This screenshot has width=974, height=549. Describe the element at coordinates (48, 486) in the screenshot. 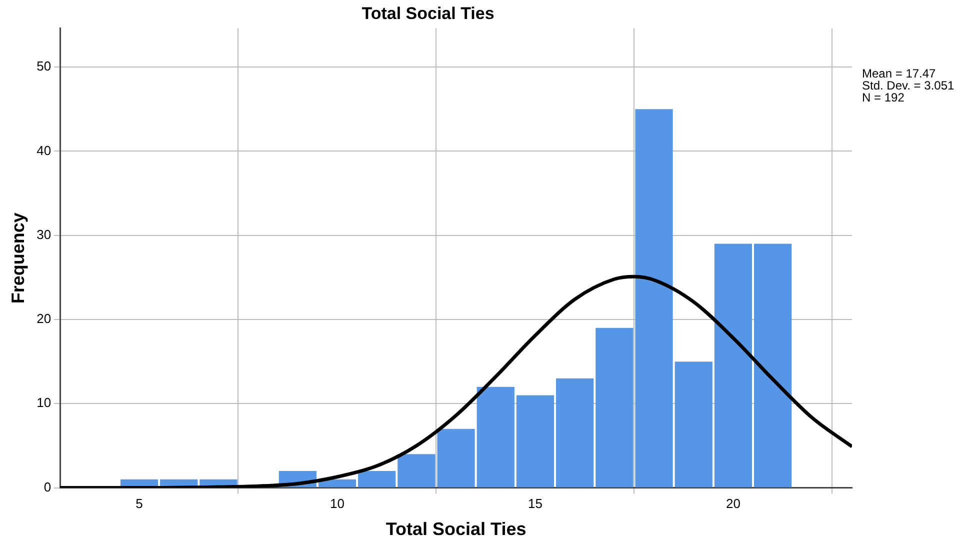

I see `y-tick-label: 0` at that location.